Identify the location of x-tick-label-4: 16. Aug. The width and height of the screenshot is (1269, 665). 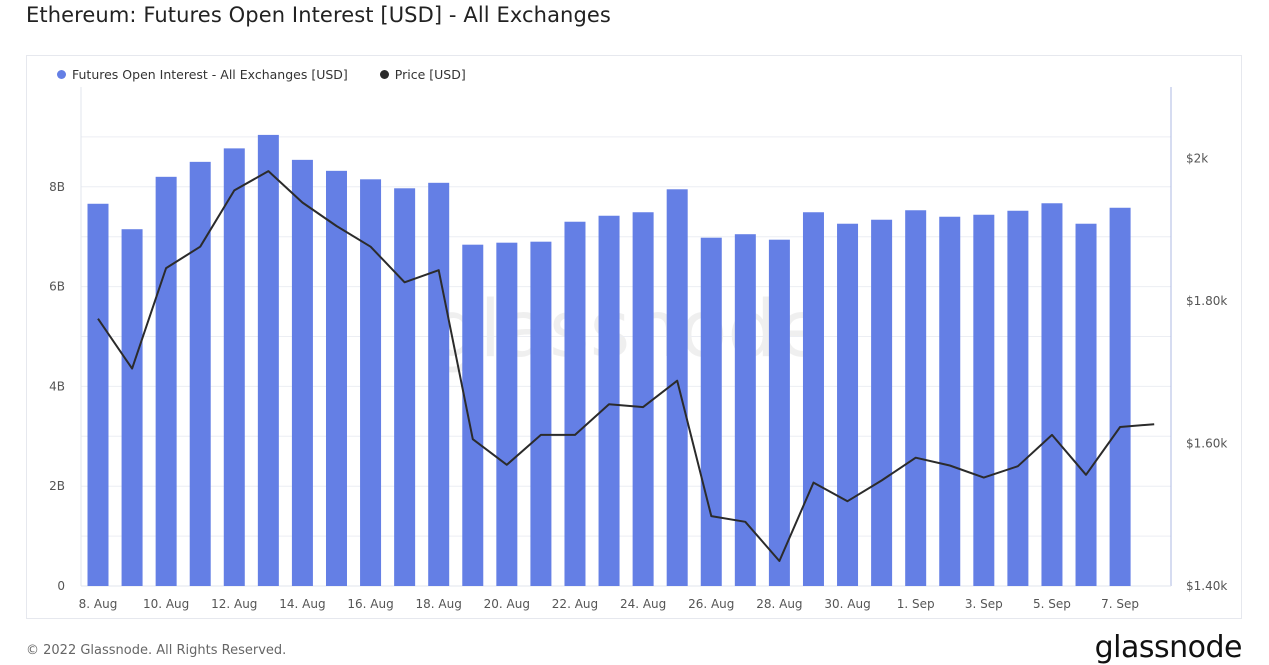
(370, 604).